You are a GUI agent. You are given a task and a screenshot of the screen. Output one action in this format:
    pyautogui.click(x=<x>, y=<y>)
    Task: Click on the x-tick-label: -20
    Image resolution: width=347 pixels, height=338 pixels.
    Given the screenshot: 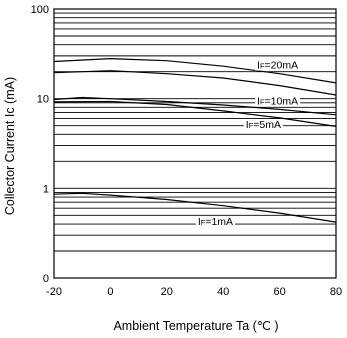 What is the action you would take?
    pyautogui.click(x=54, y=292)
    